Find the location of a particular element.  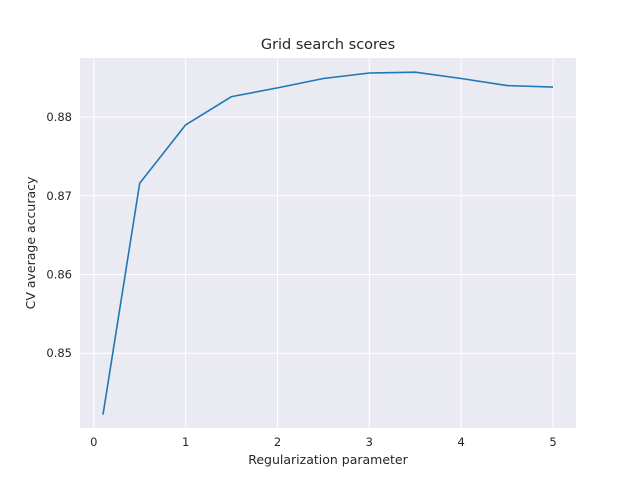

x-tick-labels: 0 1 2 3 4 5 is located at coordinates (323, 442).